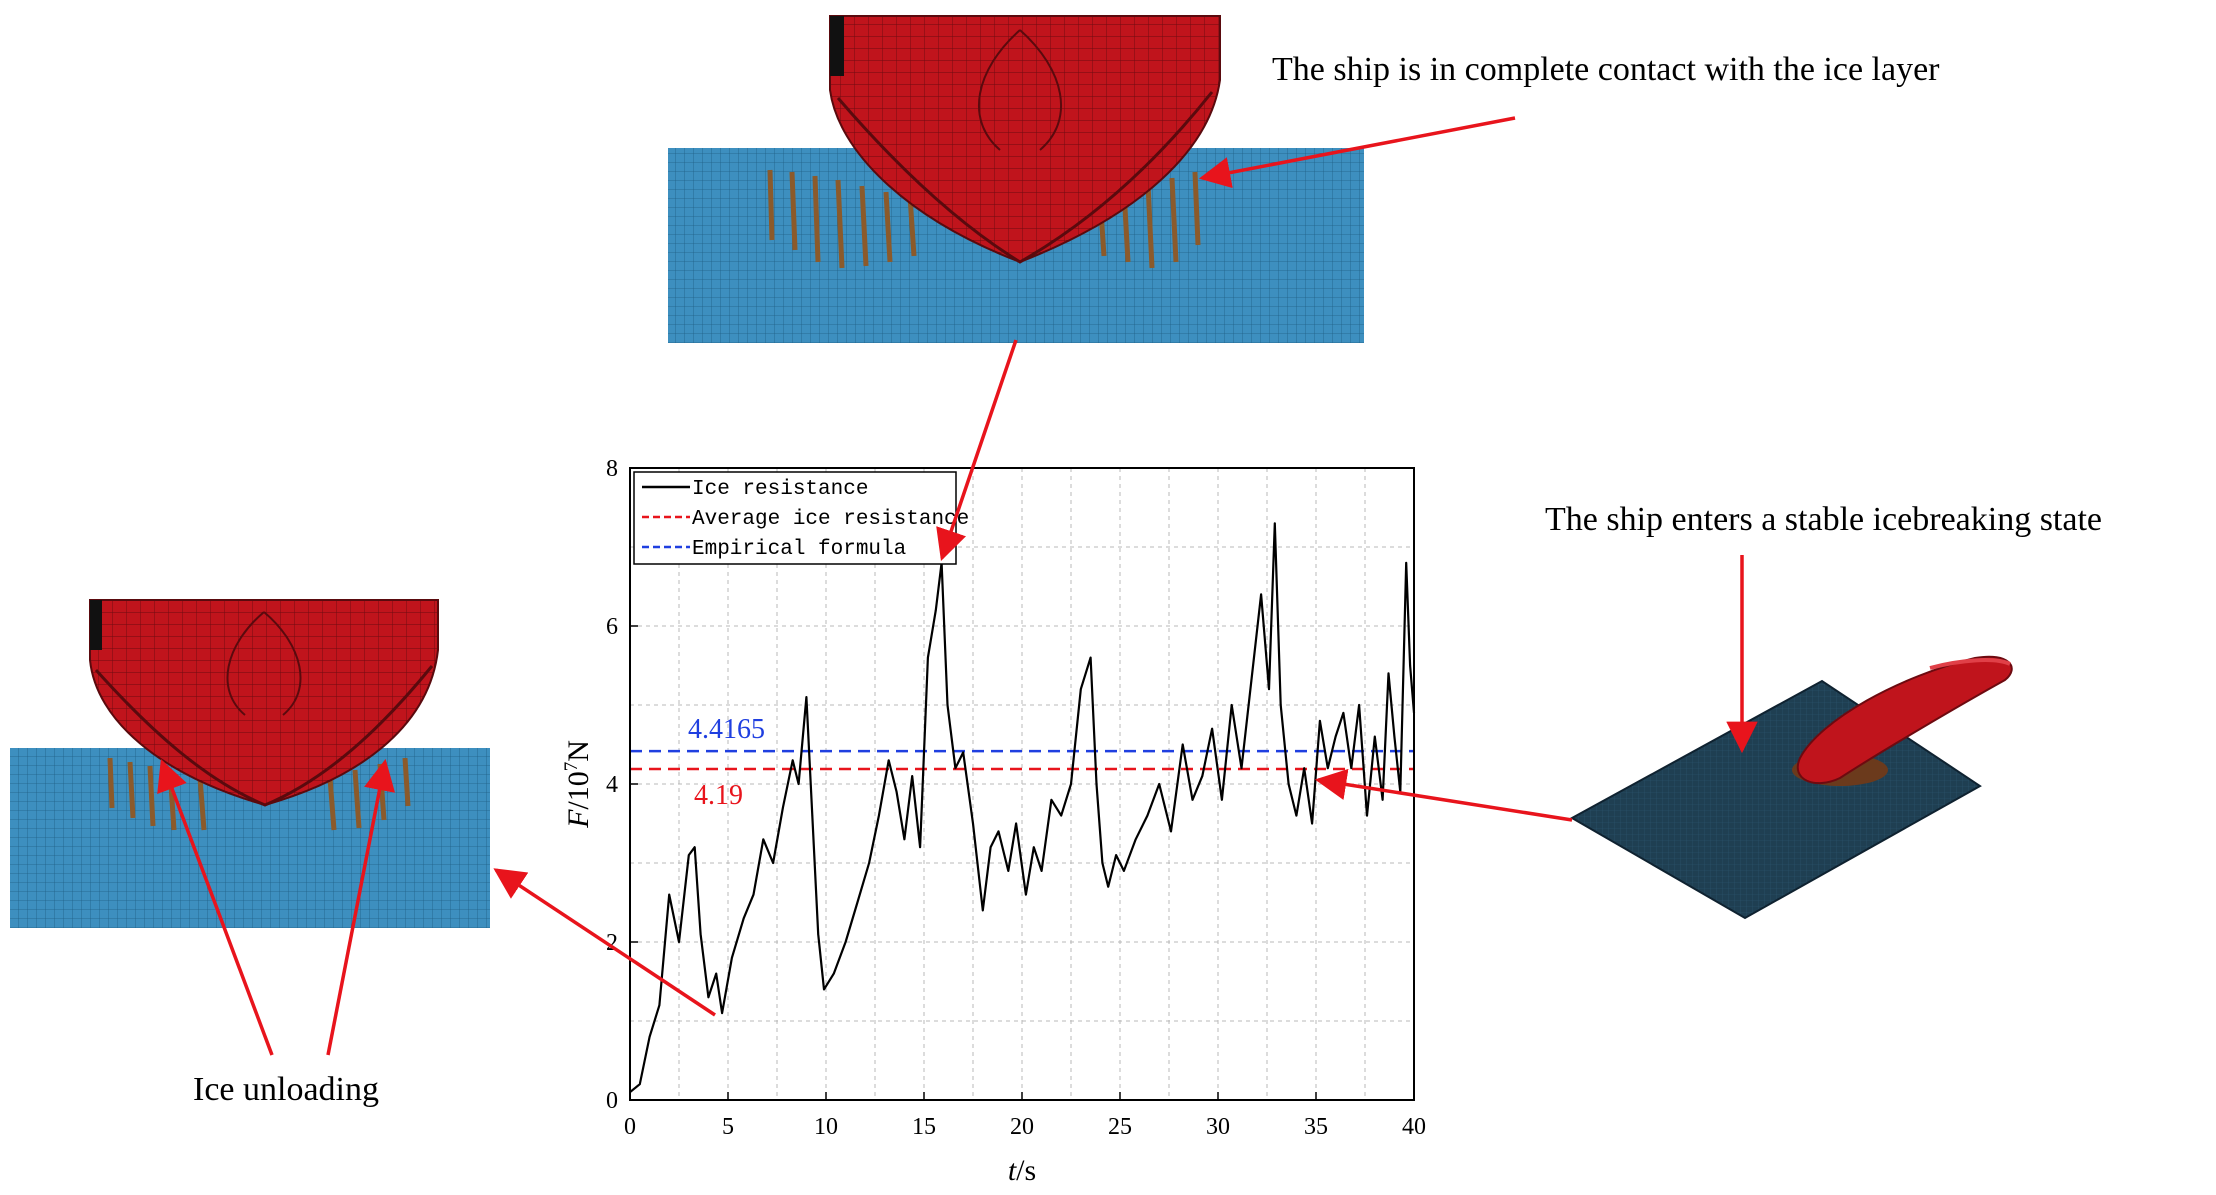 This screenshot has height=1195, width=2216. Describe the element at coordinates (780, 489) in the screenshot. I see `legend-label-ice-resistance: Ice resistance` at that location.